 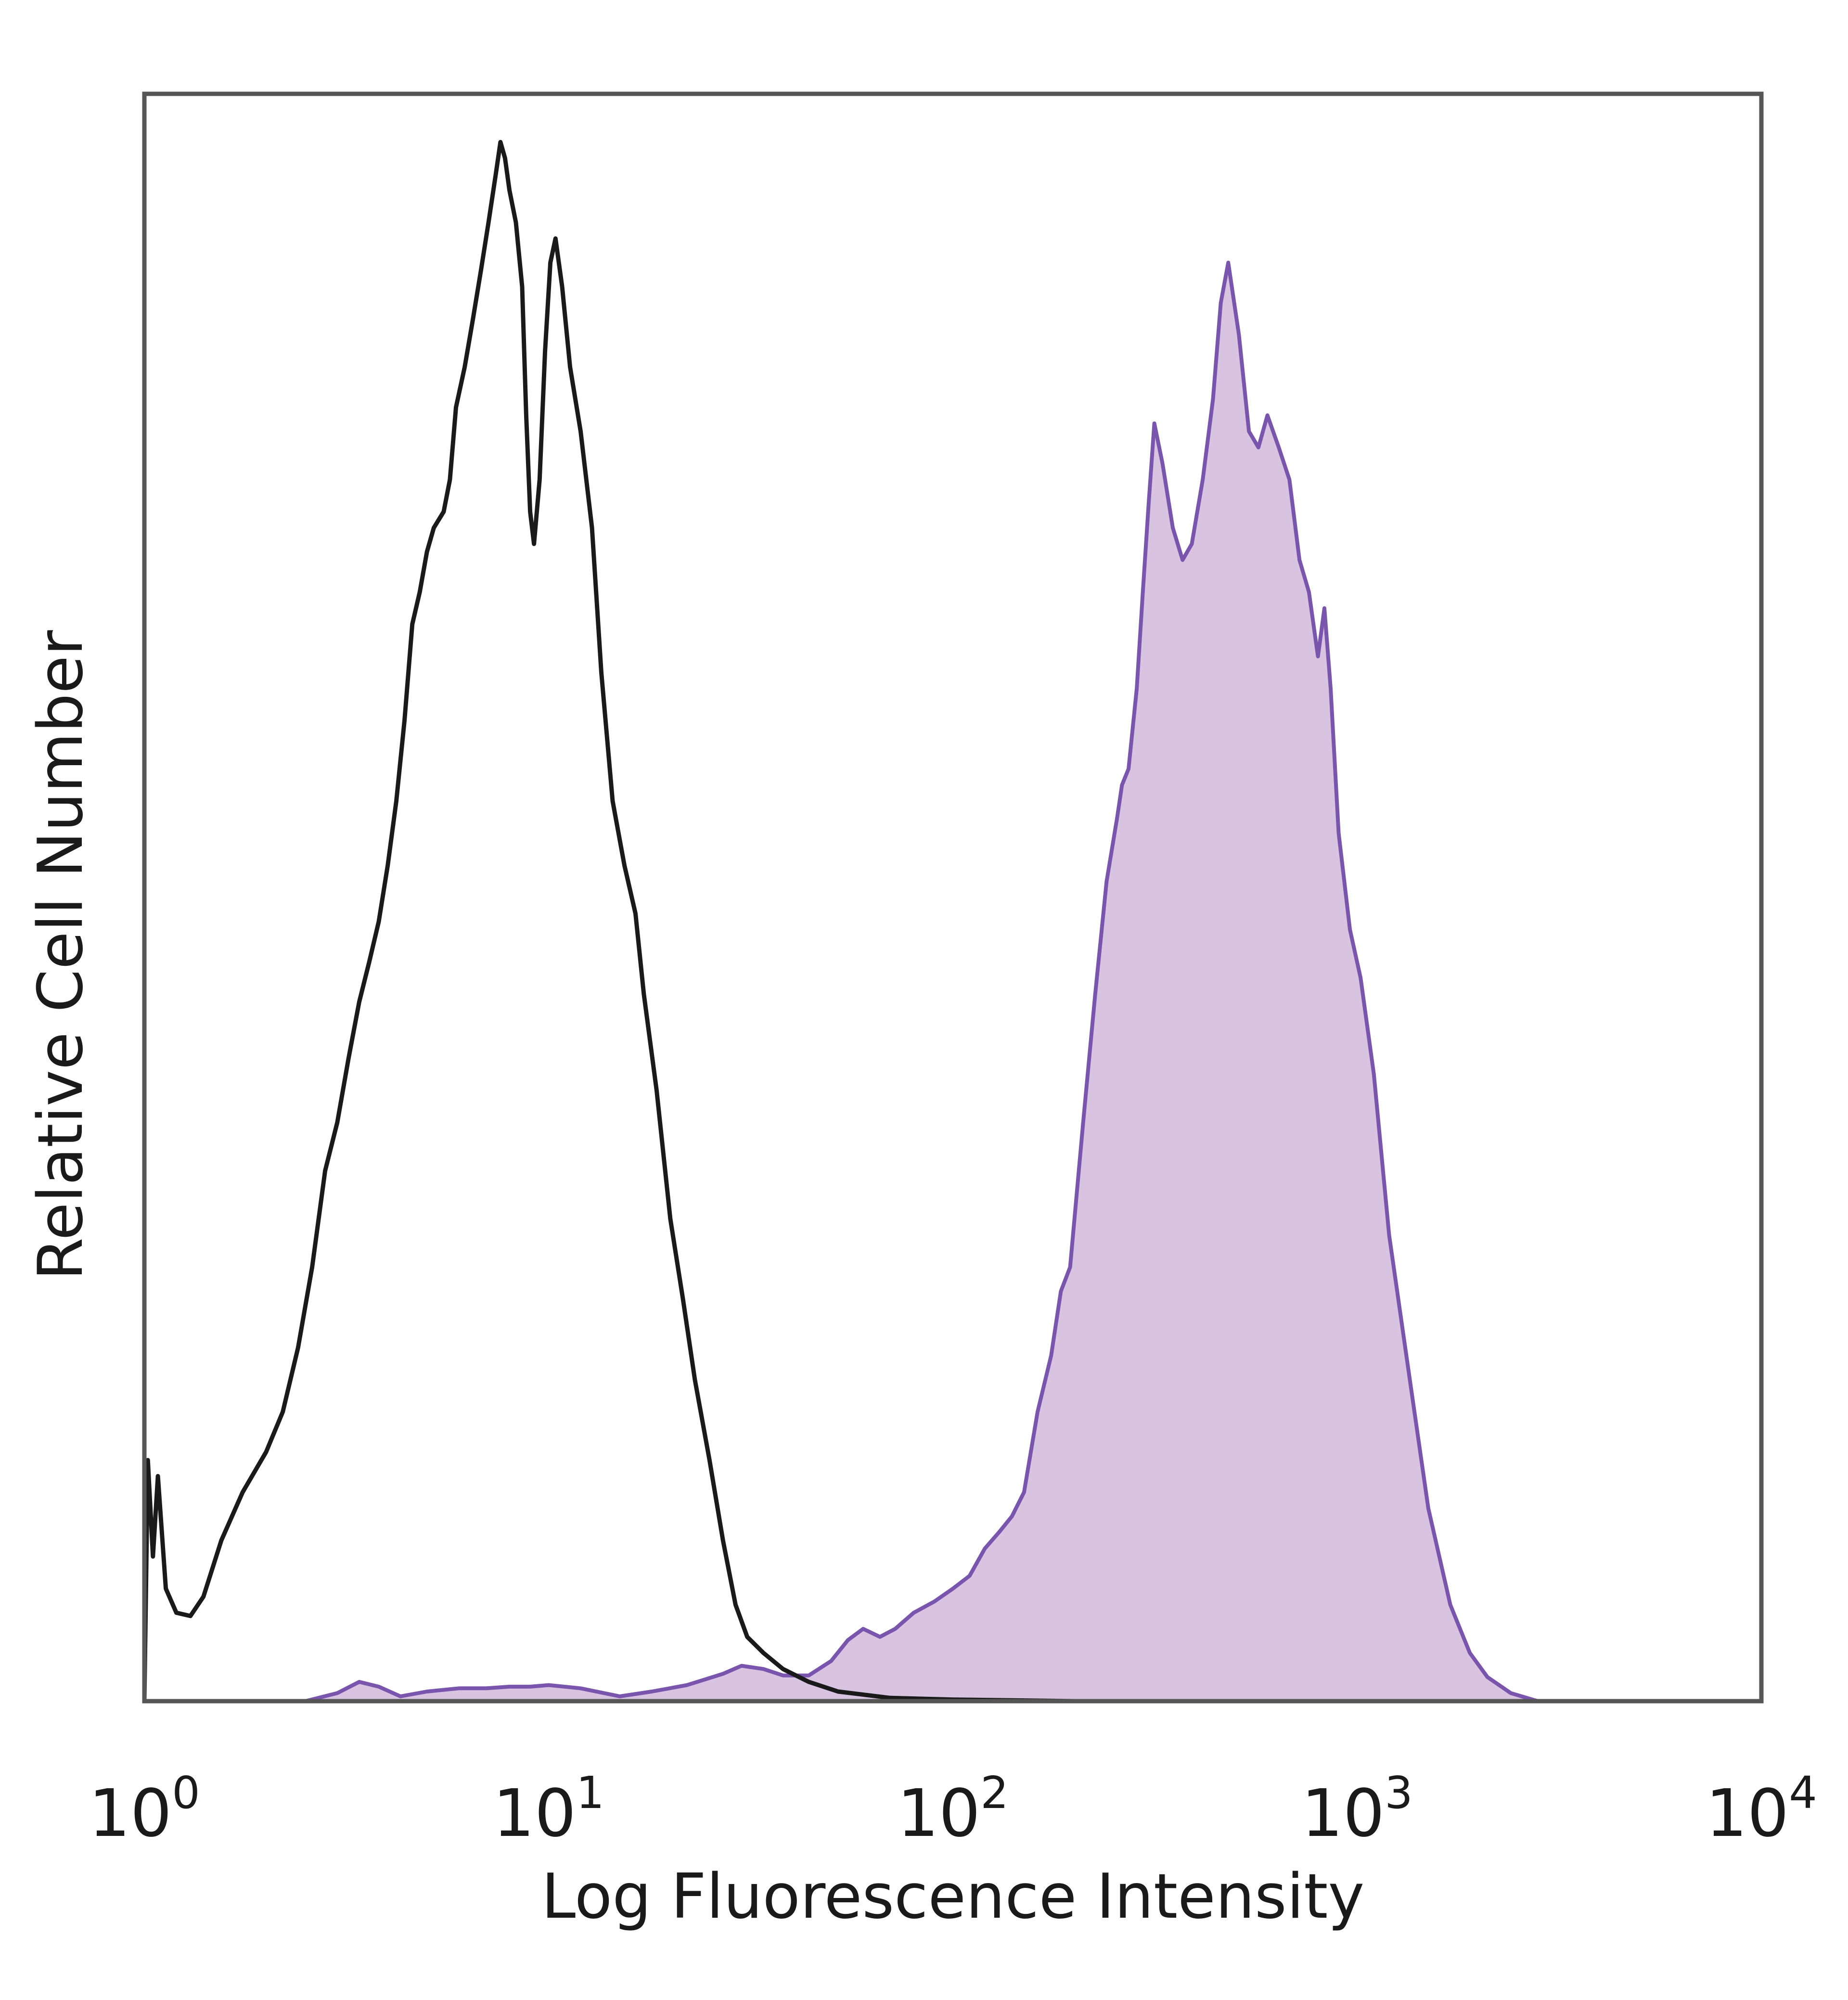 I want to click on x-tick-label-0: 10⁰, so click(x=144, y=1809).